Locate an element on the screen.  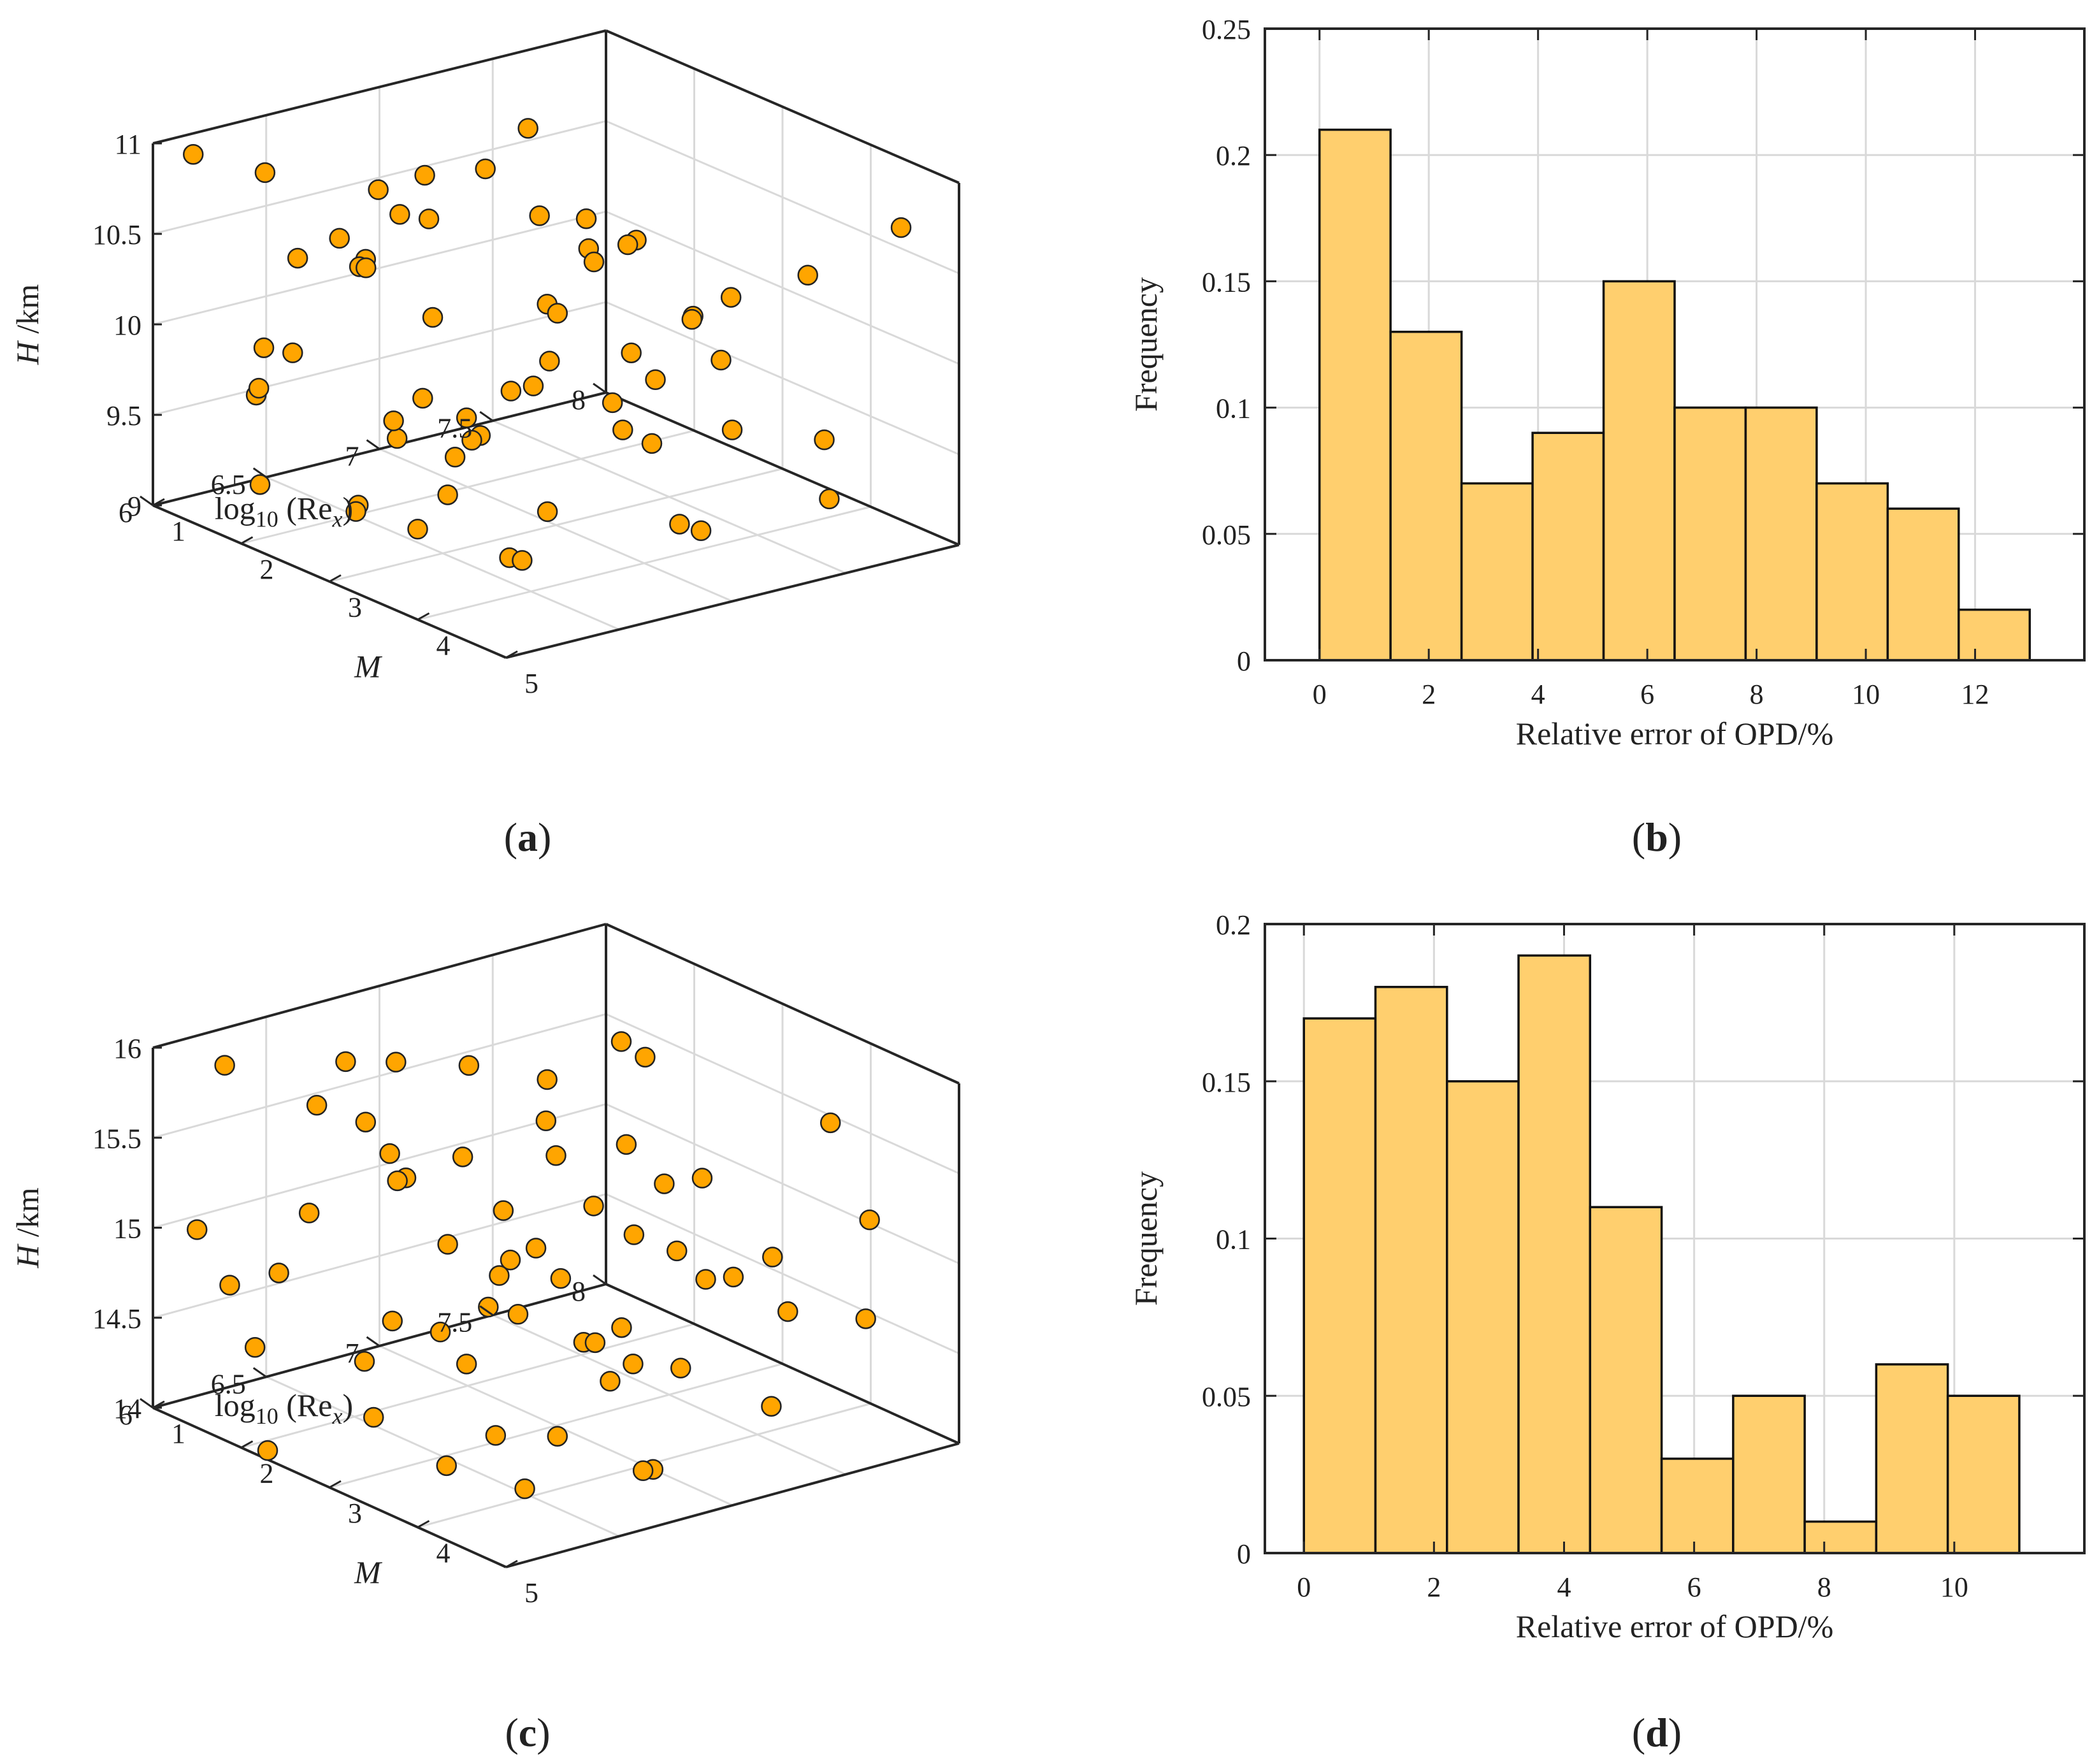
z-tick-label: 10.5 is located at coordinates (116, 234).